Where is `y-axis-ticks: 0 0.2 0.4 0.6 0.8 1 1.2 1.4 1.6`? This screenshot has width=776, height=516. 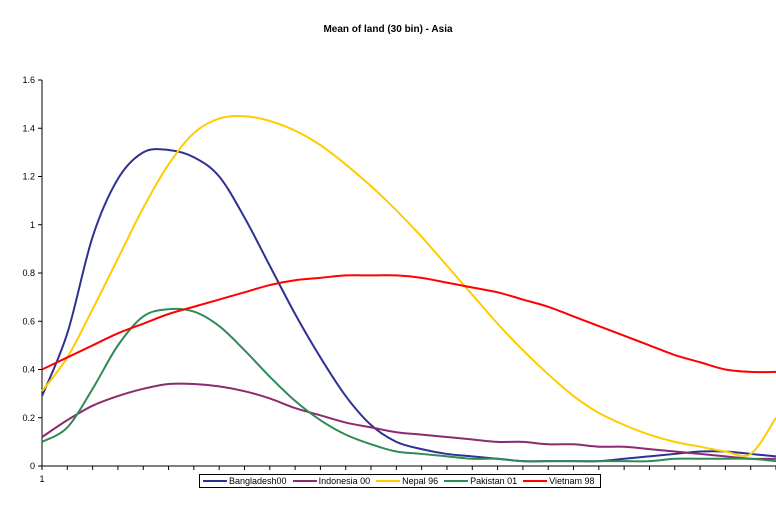 y-axis-ticks: 0 0.2 0.4 0.6 0.8 1 1.2 1.4 1.6 is located at coordinates (32, 273).